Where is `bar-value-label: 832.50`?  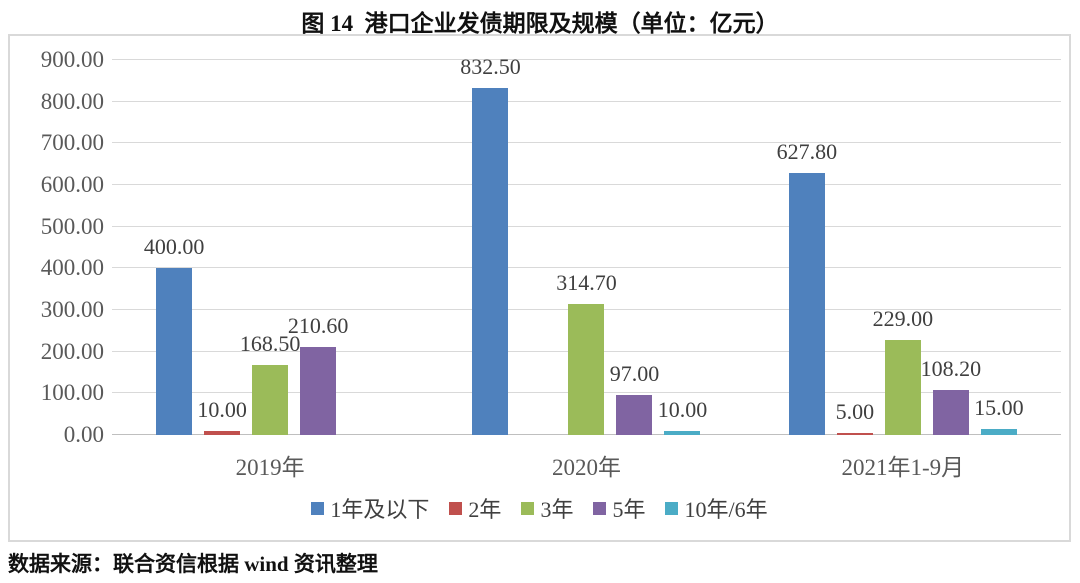
bar-value-label: 832.50 is located at coordinates (490, 67).